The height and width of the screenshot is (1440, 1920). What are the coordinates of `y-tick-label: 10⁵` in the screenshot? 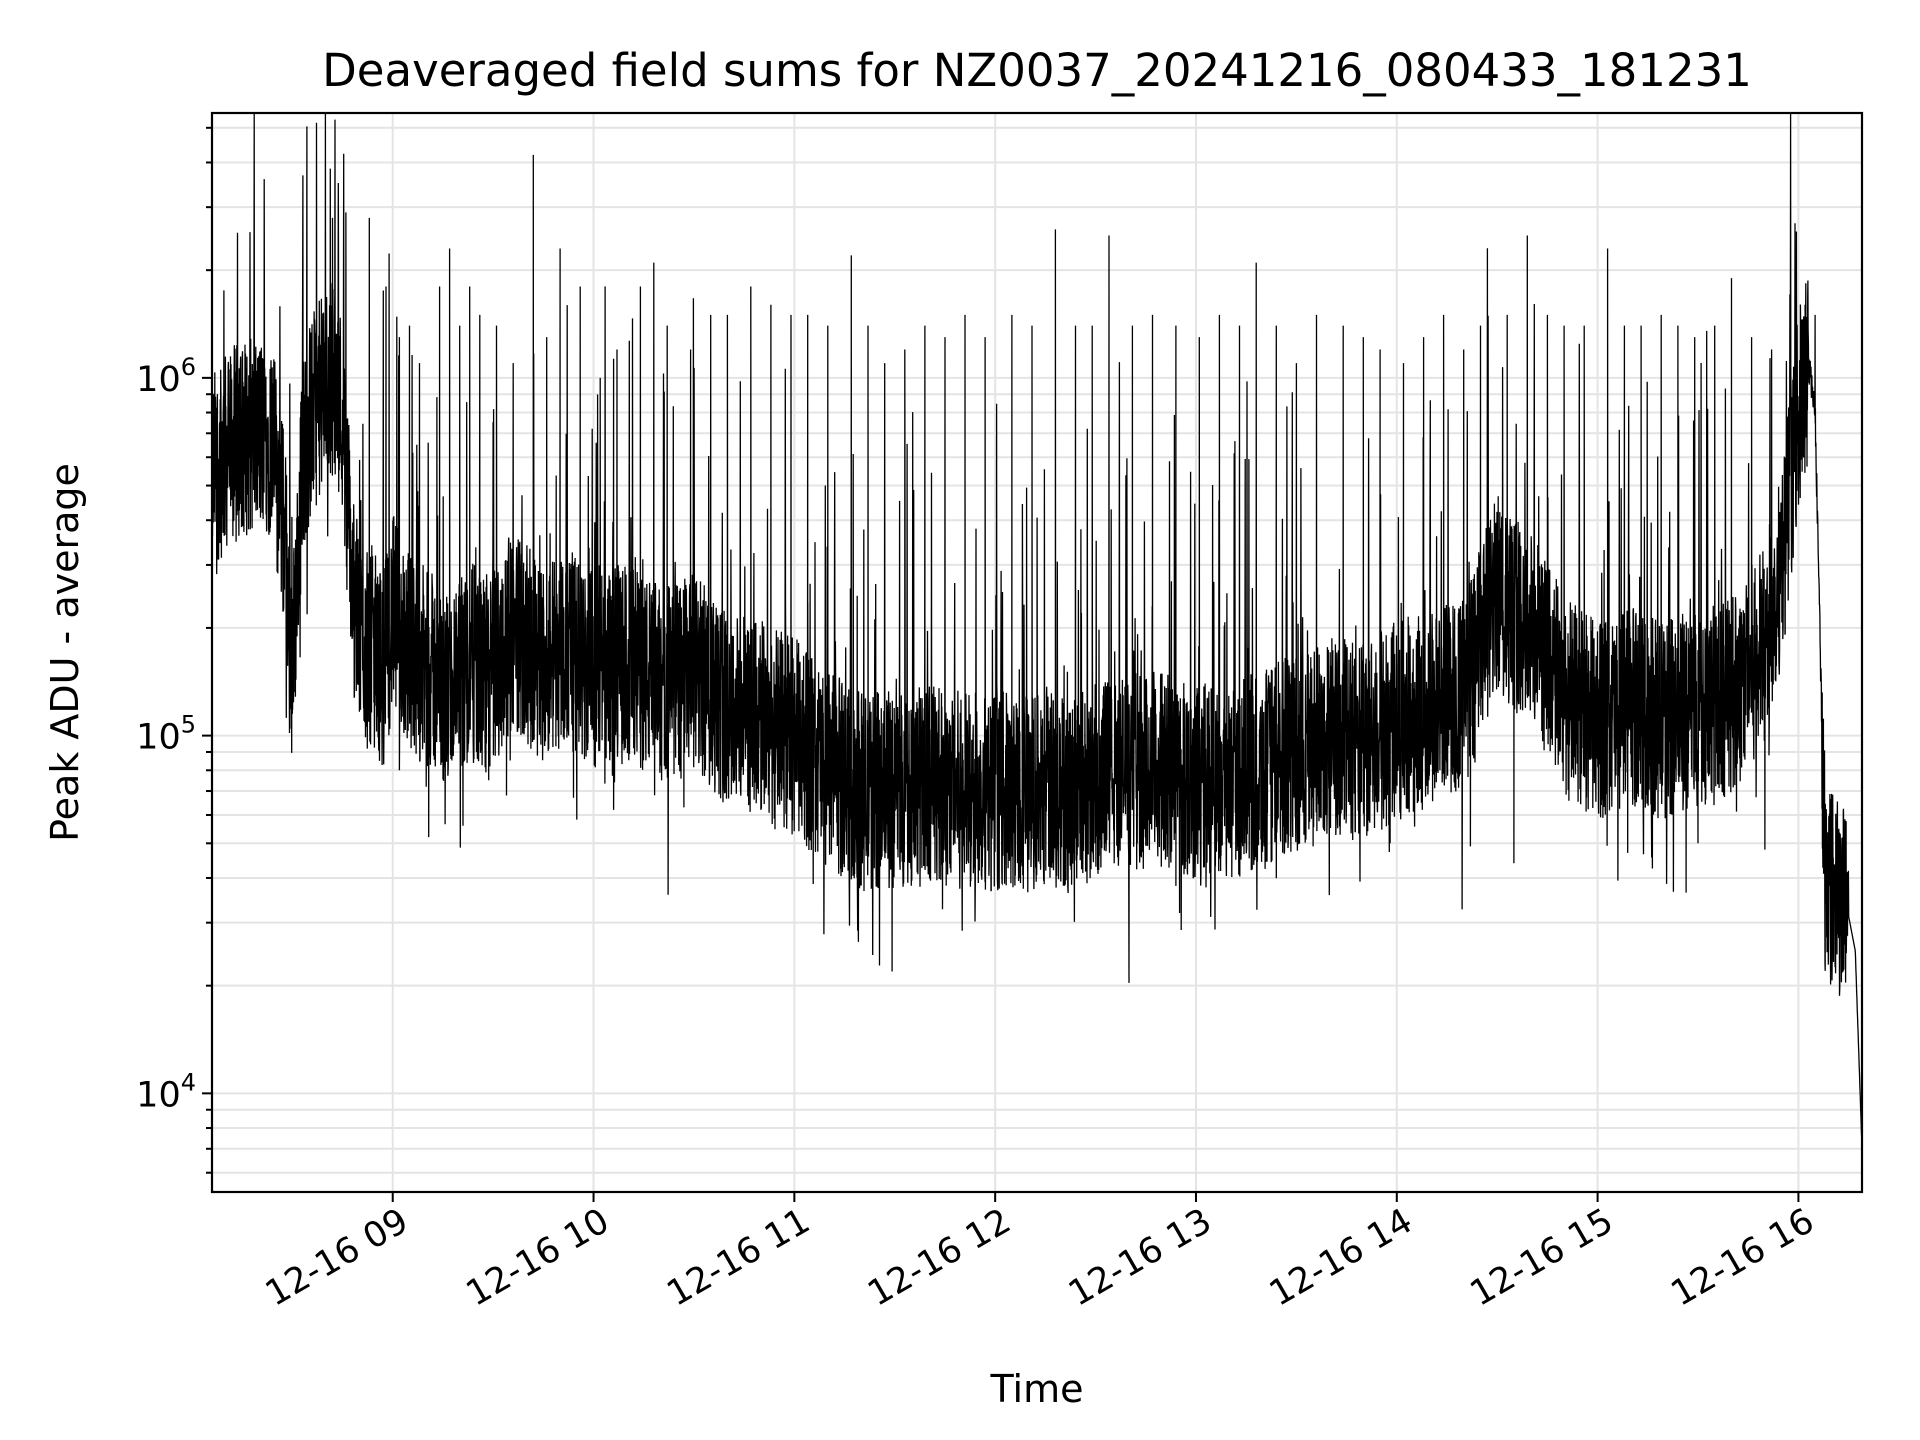 It's located at (166, 734).